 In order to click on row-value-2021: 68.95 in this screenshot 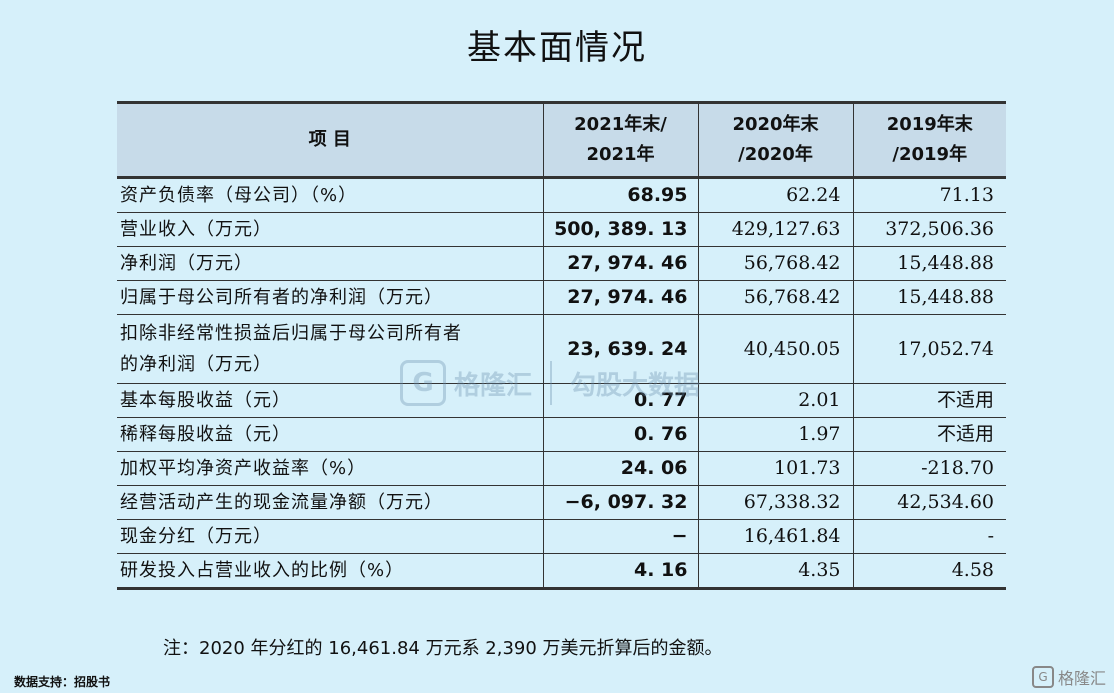, I will do `click(620, 195)`.